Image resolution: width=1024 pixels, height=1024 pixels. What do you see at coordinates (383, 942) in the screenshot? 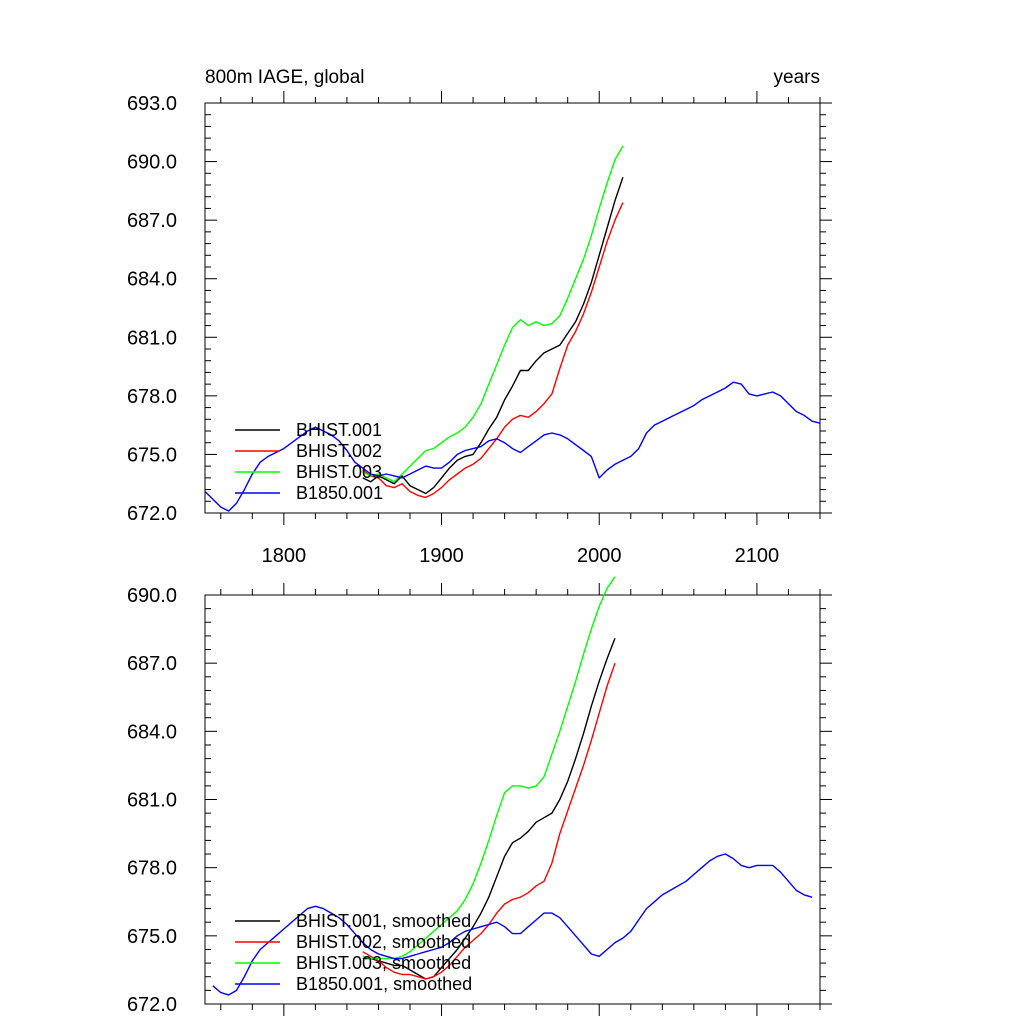
I see `legend-label: BHIST.002, smoothed` at bounding box center [383, 942].